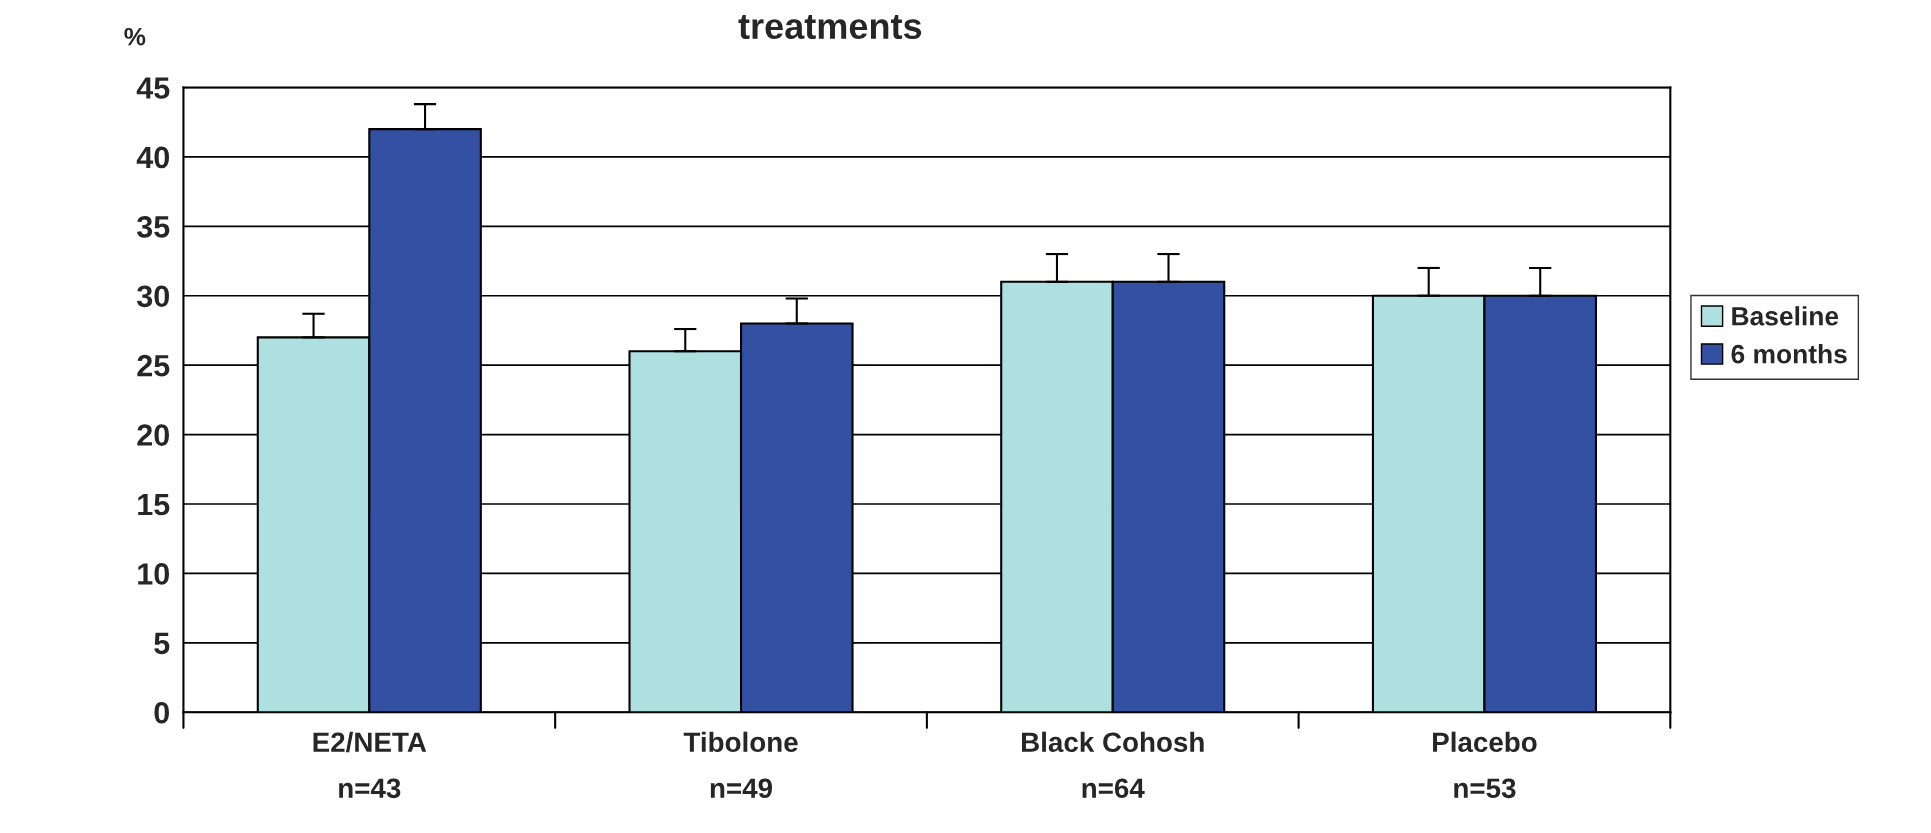  What do you see at coordinates (153, 88) in the screenshot?
I see `y-tick-label: 45` at bounding box center [153, 88].